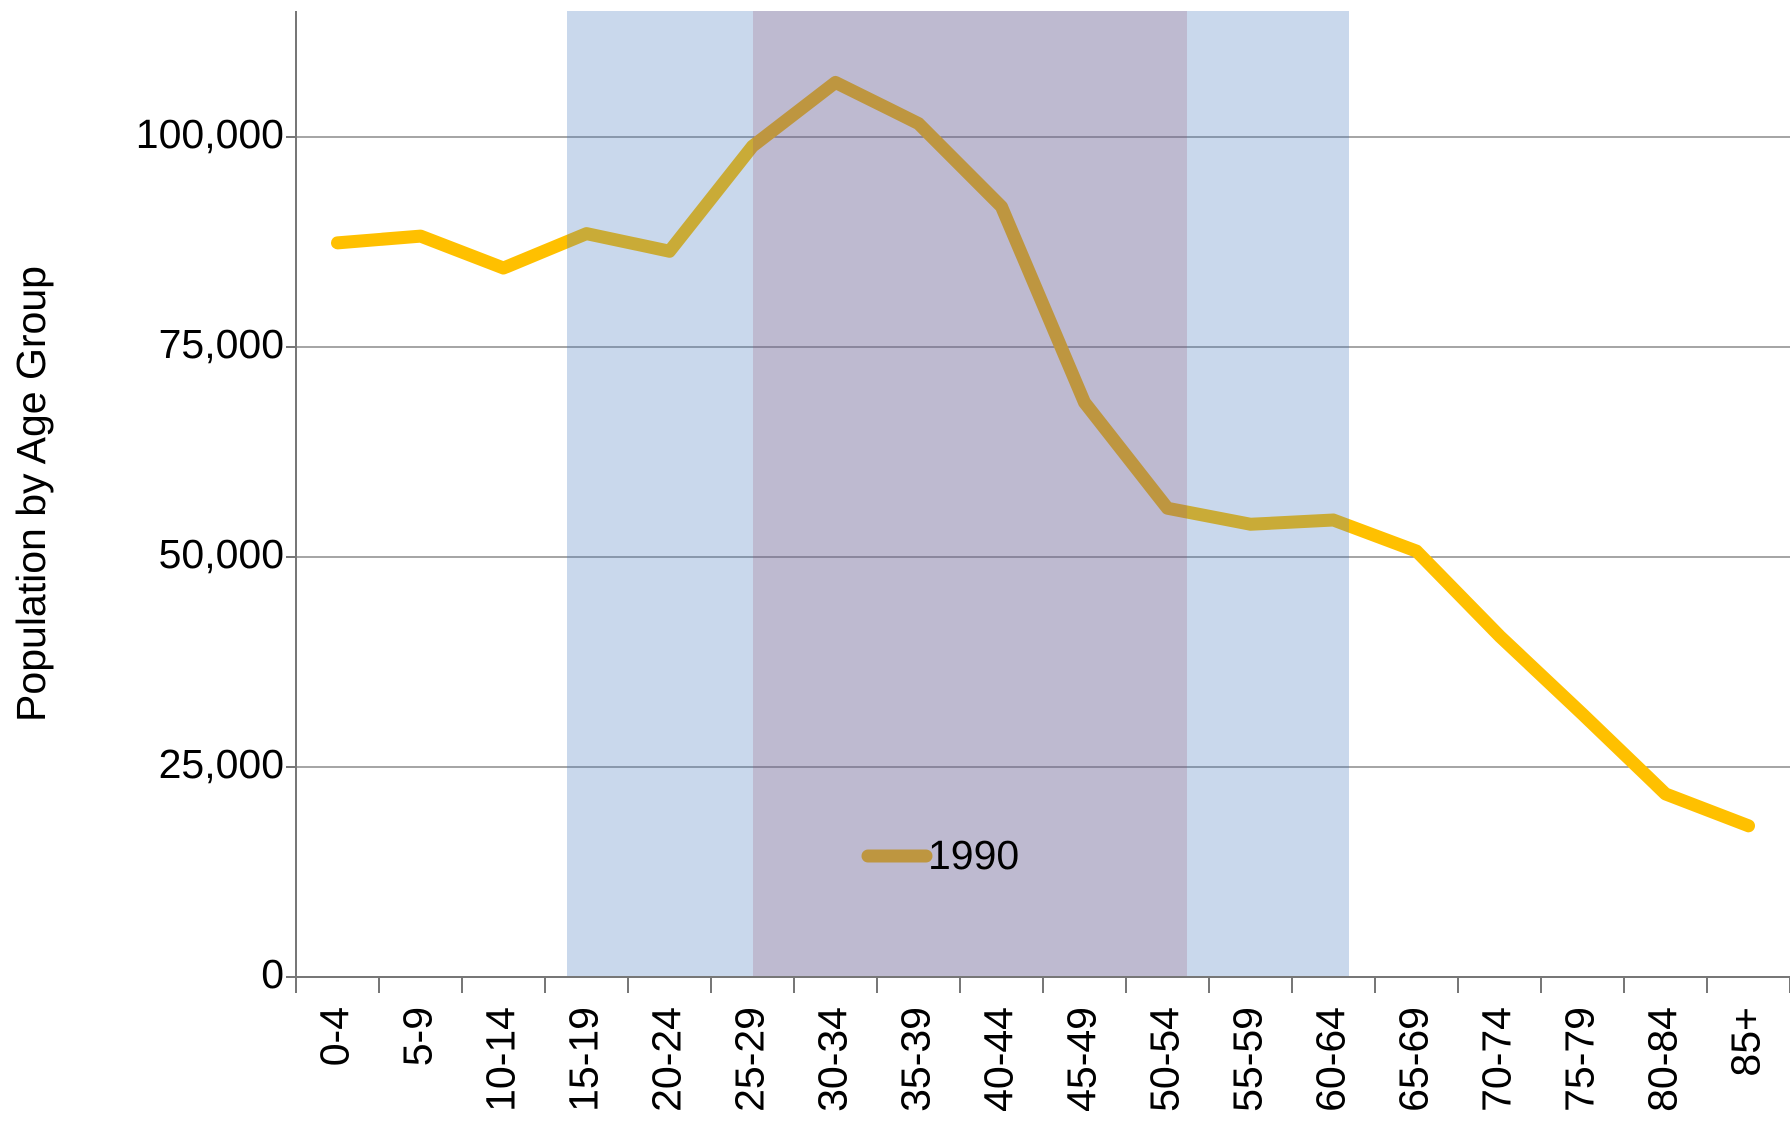  Describe the element at coordinates (973, 855) in the screenshot. I see `legend-label: 1990` at that location.